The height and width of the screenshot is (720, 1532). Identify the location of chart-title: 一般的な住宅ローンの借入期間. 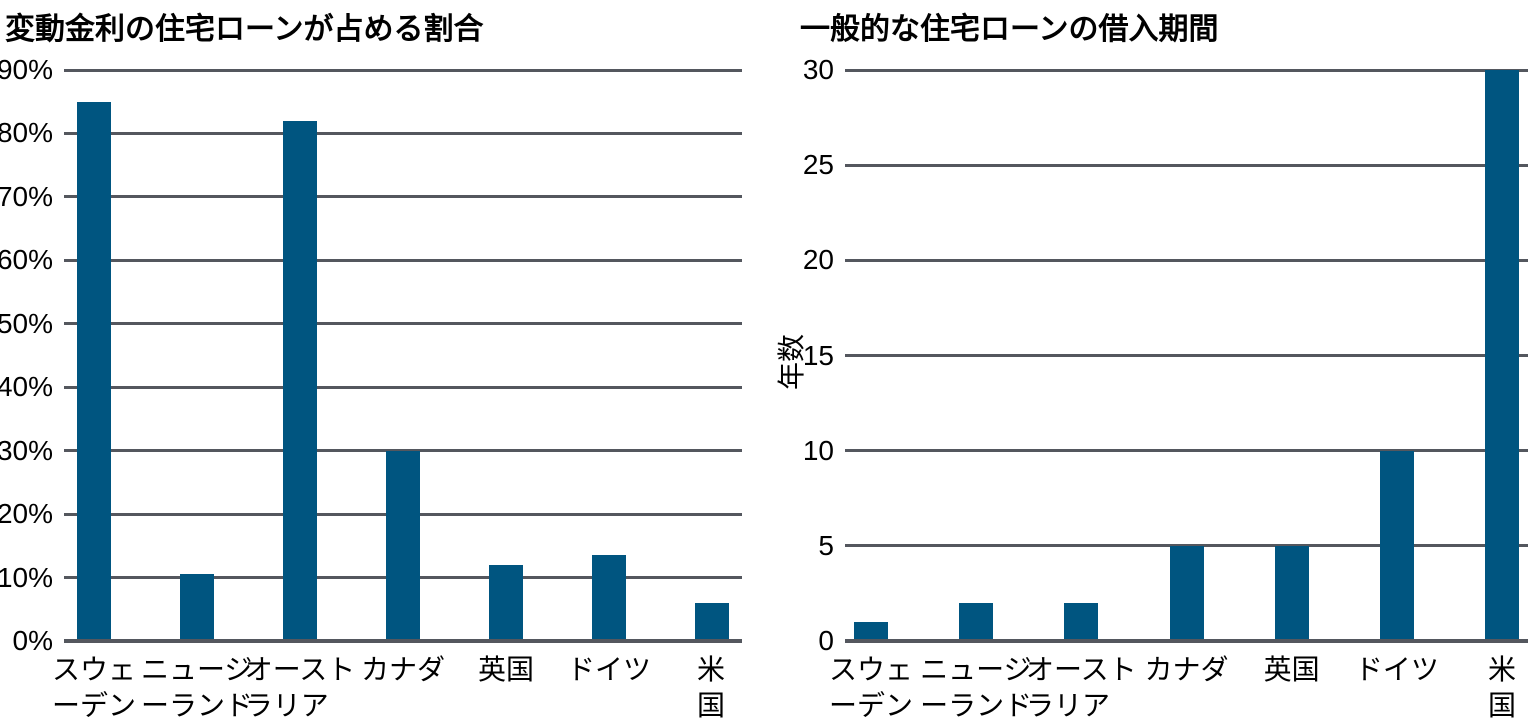
(1009, 29).